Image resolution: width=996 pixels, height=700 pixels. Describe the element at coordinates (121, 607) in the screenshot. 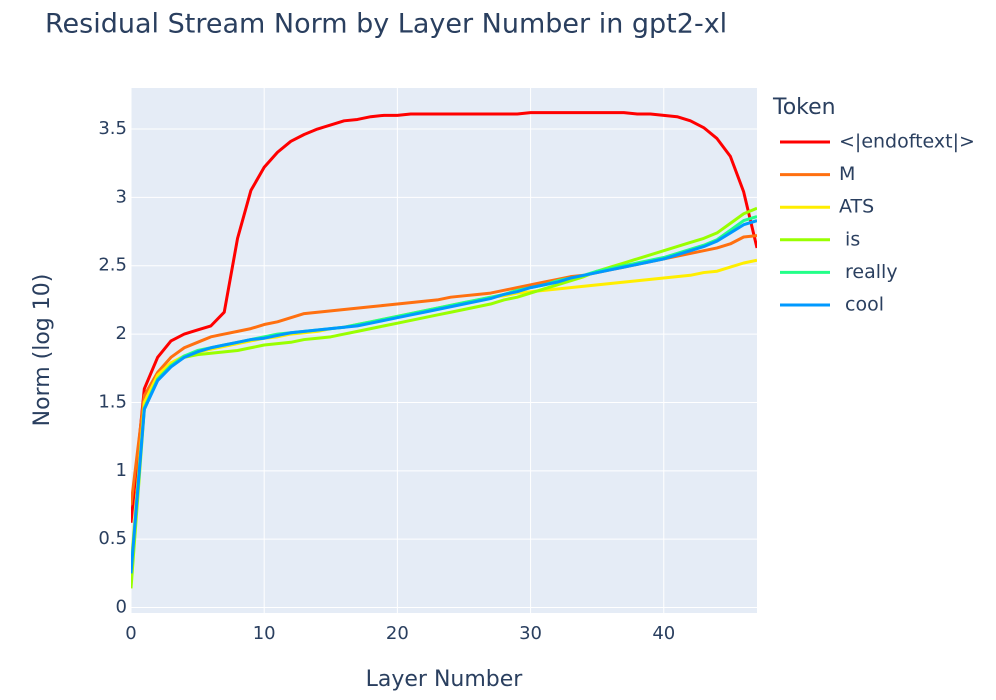

I see `y-tick-label: 0` at that location.